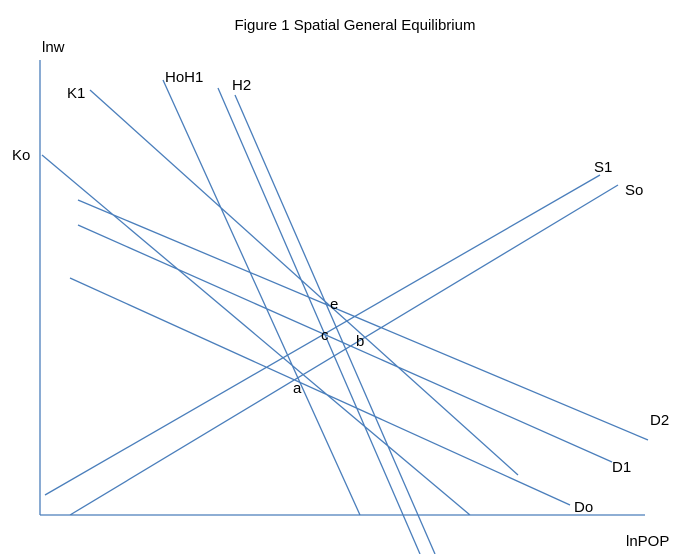  What do you see at coordinates (360, 341) in the screenshot?
I see `point-label: b` at bounding box center [360, 341].